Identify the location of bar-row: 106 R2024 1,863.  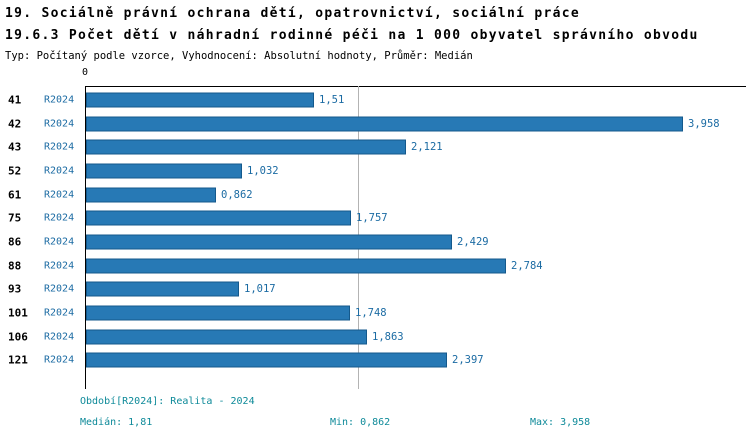
(375, 337).